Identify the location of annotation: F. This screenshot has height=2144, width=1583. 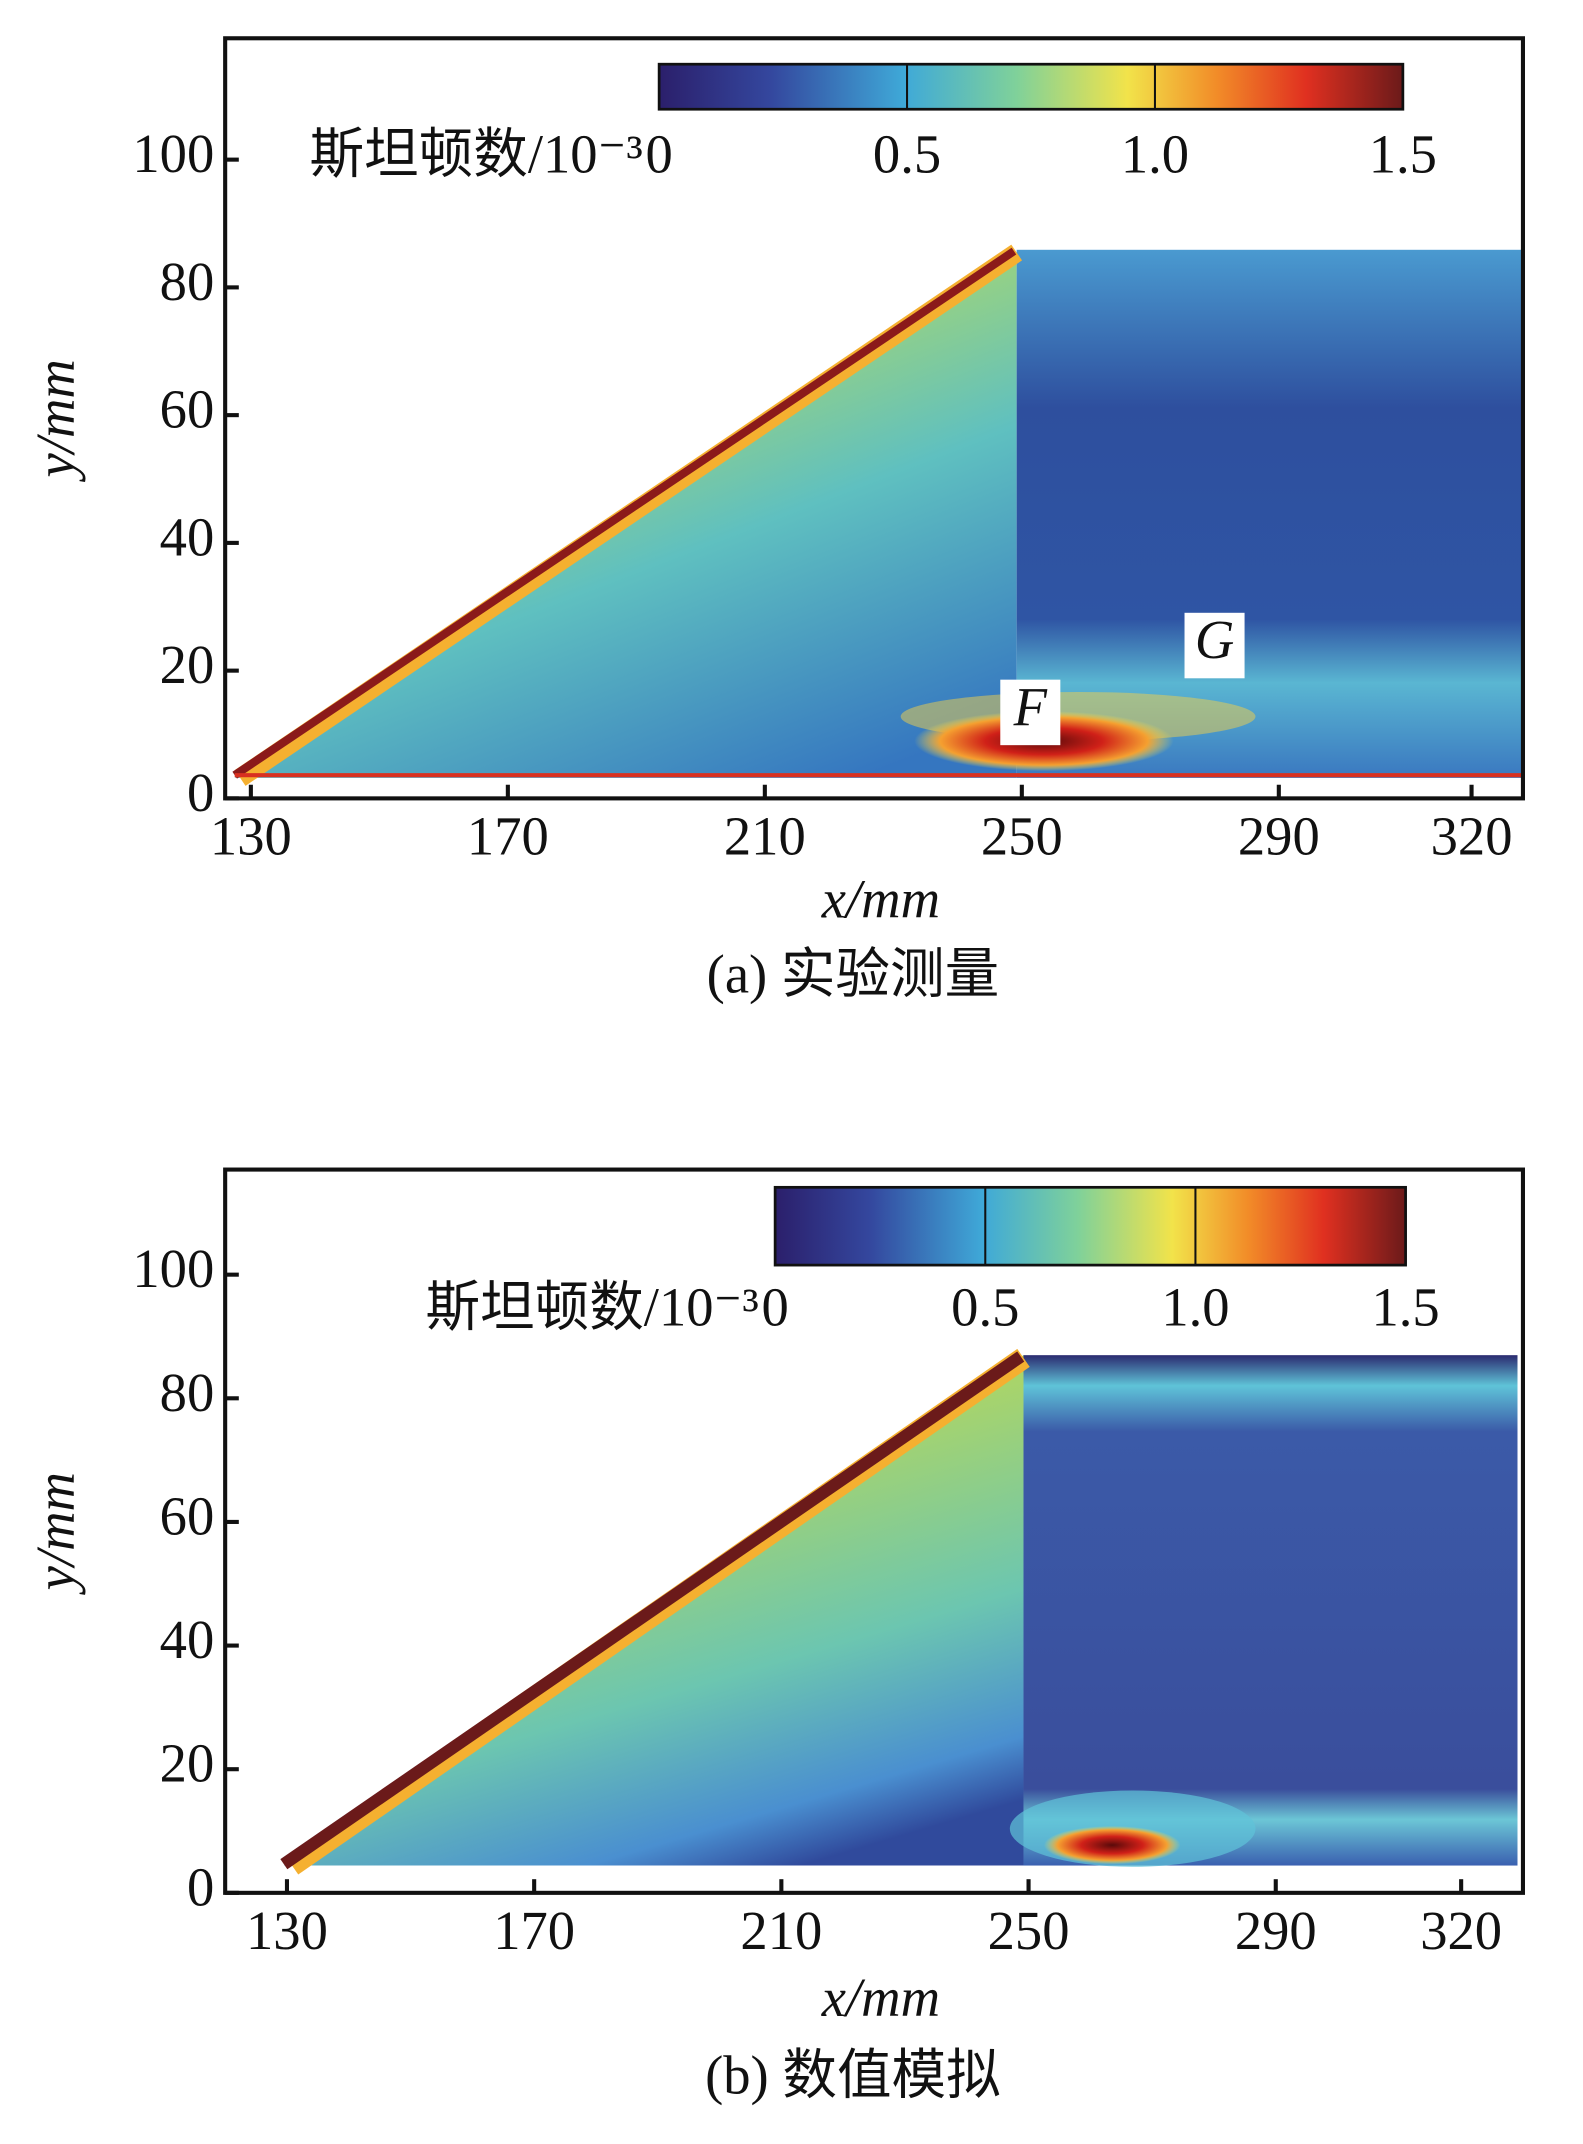
(1030, 706).